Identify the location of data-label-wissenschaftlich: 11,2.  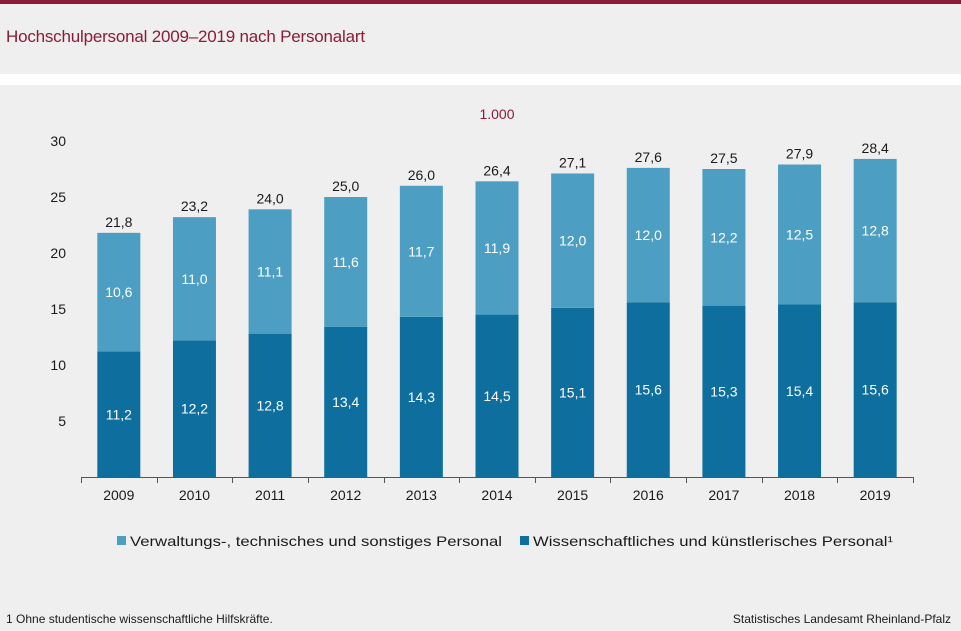
(119, 414).